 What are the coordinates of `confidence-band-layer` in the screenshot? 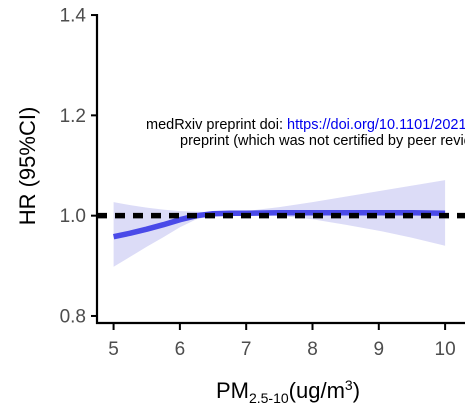 It's located at (279, 223).